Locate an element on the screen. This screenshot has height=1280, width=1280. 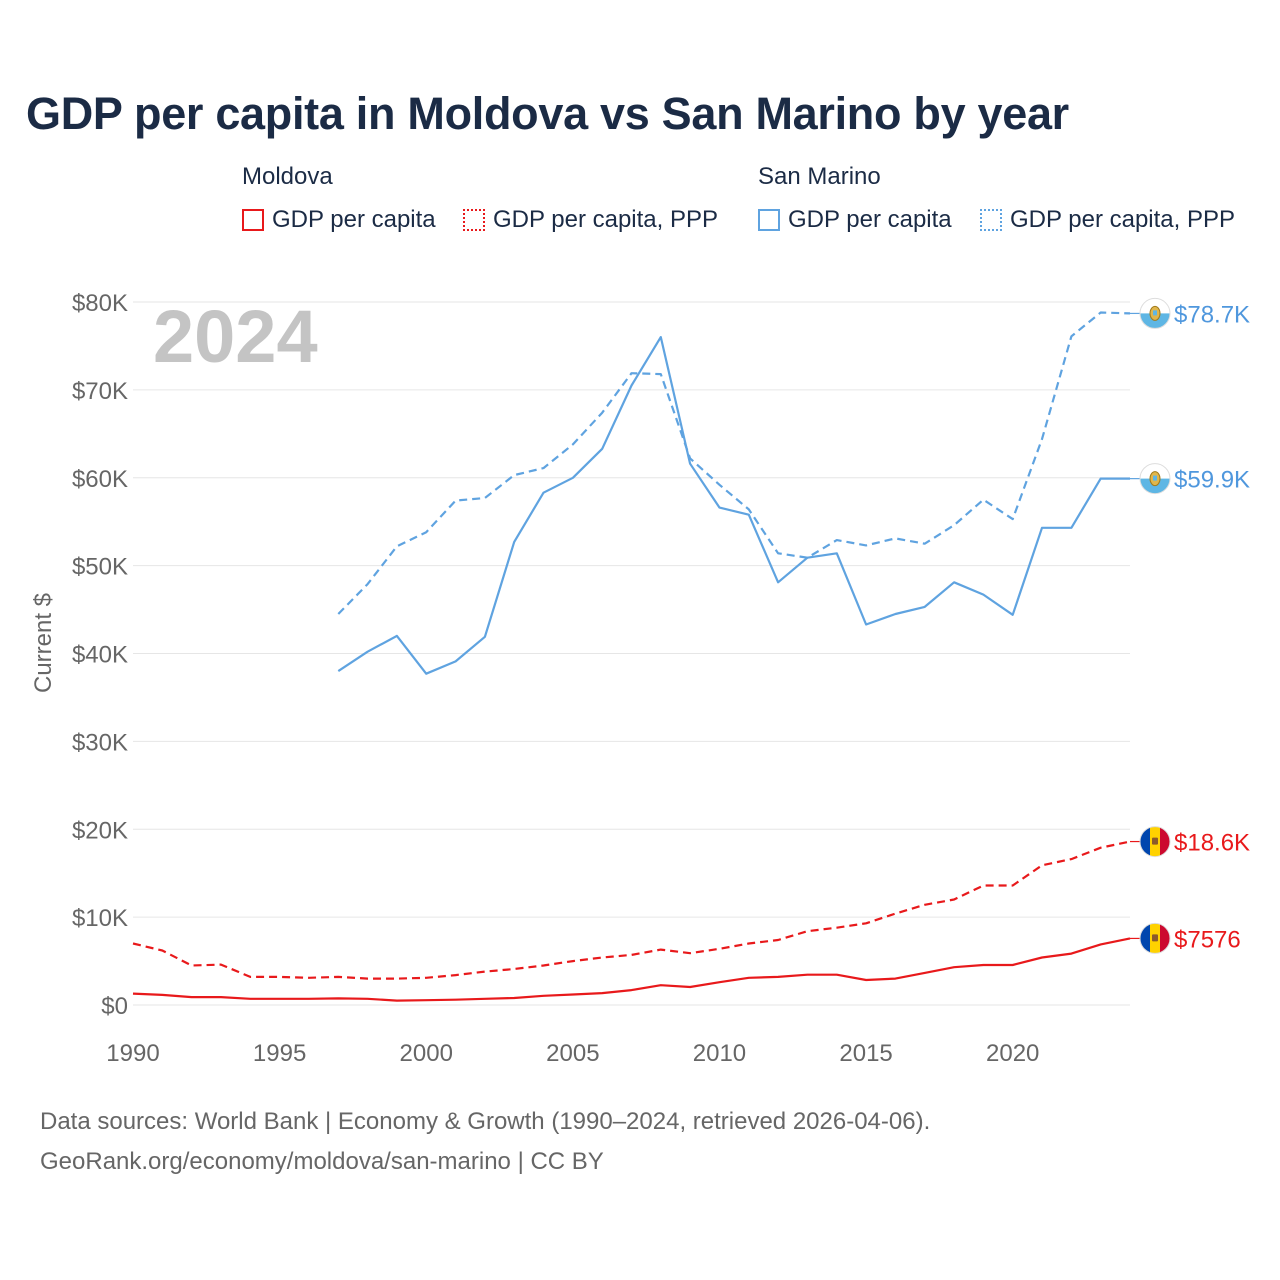
end-value-label: $78.7K is located at coordinates (1212, 314).